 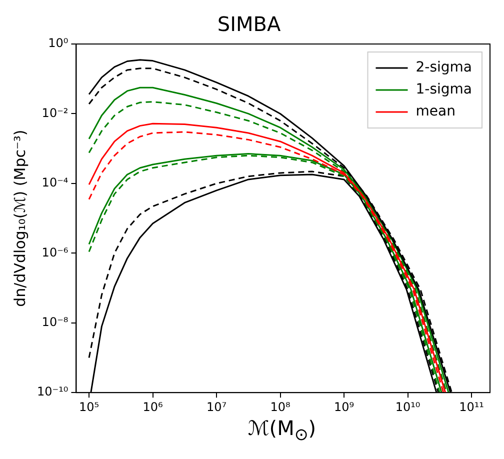 What do you see at coordinates (216, 407) in the screenshot?
I see `x-tick-label: 10⁷` at bounding box center [216, 407].